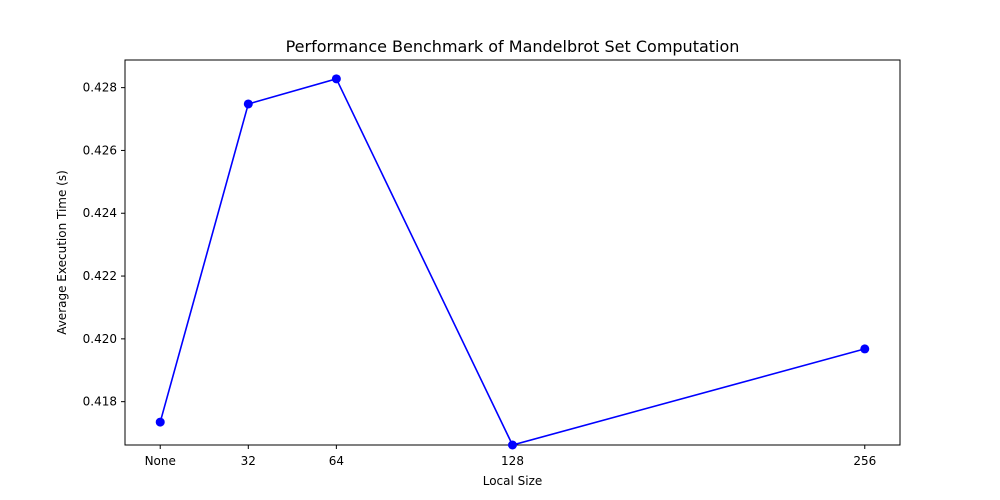  Describe the element at coordinates (160, 461) in the screenshot. I see `x-tick-label: None` at that location.